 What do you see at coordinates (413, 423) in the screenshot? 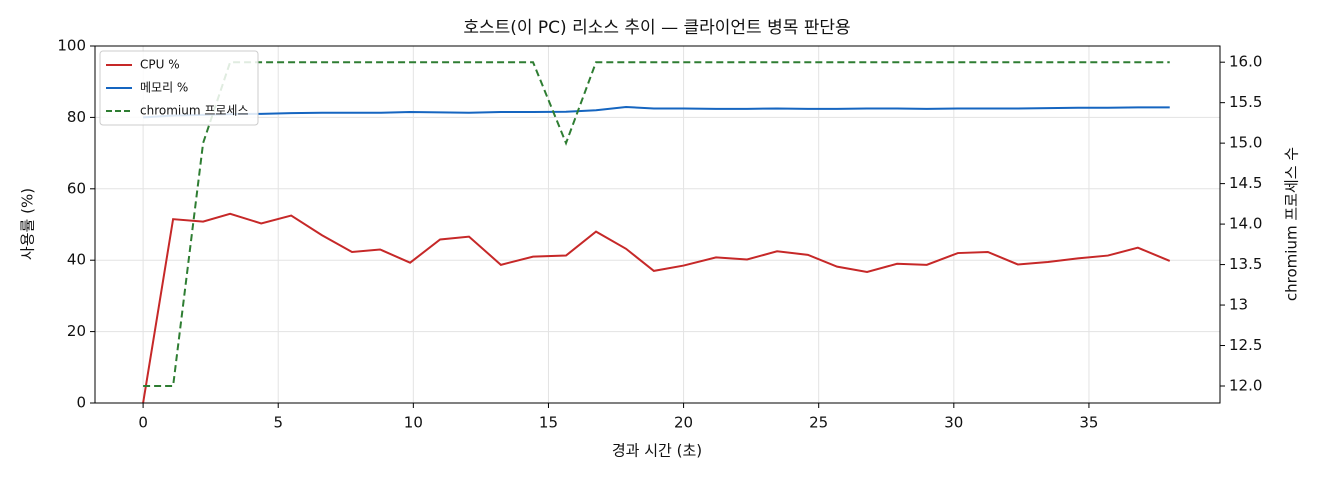
I see `x-tick-label: 10` at bounding box center [413, 423].